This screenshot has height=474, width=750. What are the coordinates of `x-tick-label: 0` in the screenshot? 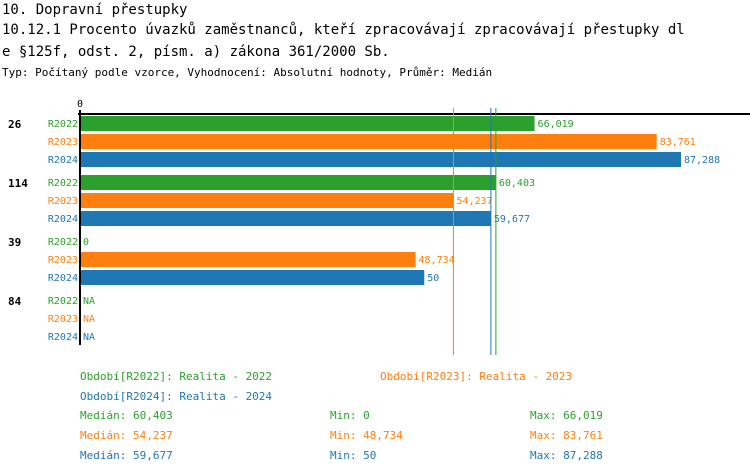 It's located at (80, 104).